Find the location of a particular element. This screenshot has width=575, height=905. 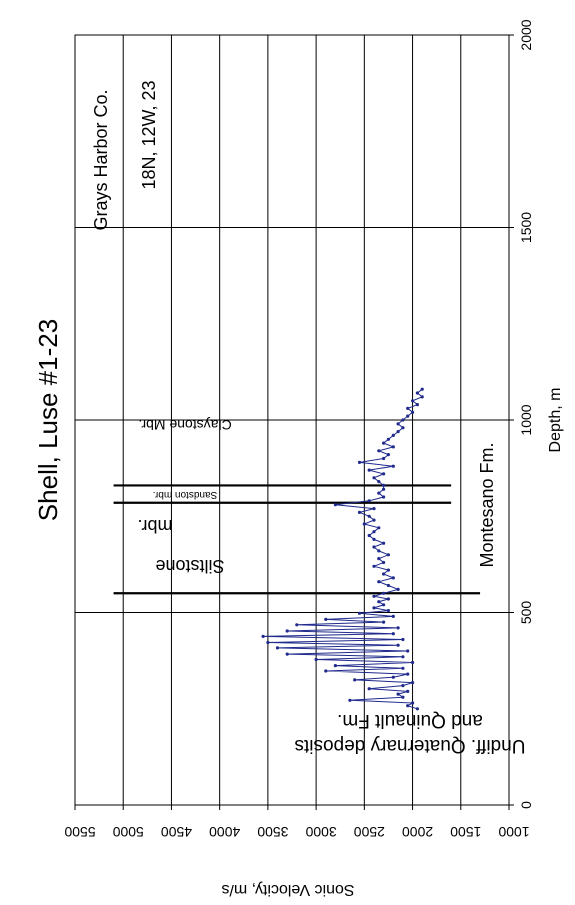

tick-label-velocity: 2500 is located at coordinates (369, 832).